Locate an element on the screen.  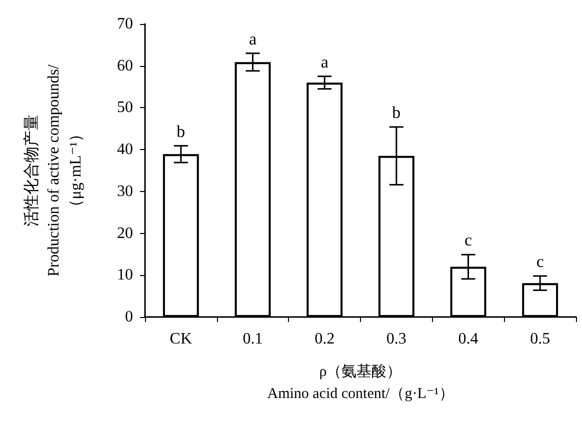
x-tick-label: 0.4 is located at coordinates (468, 339).